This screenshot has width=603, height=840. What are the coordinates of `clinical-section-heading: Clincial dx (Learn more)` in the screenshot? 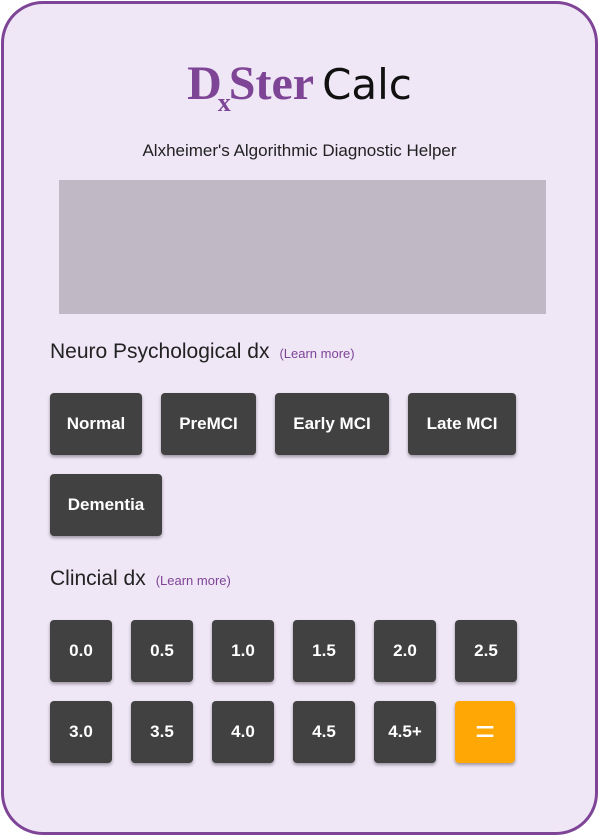 It's located at (140, 579).